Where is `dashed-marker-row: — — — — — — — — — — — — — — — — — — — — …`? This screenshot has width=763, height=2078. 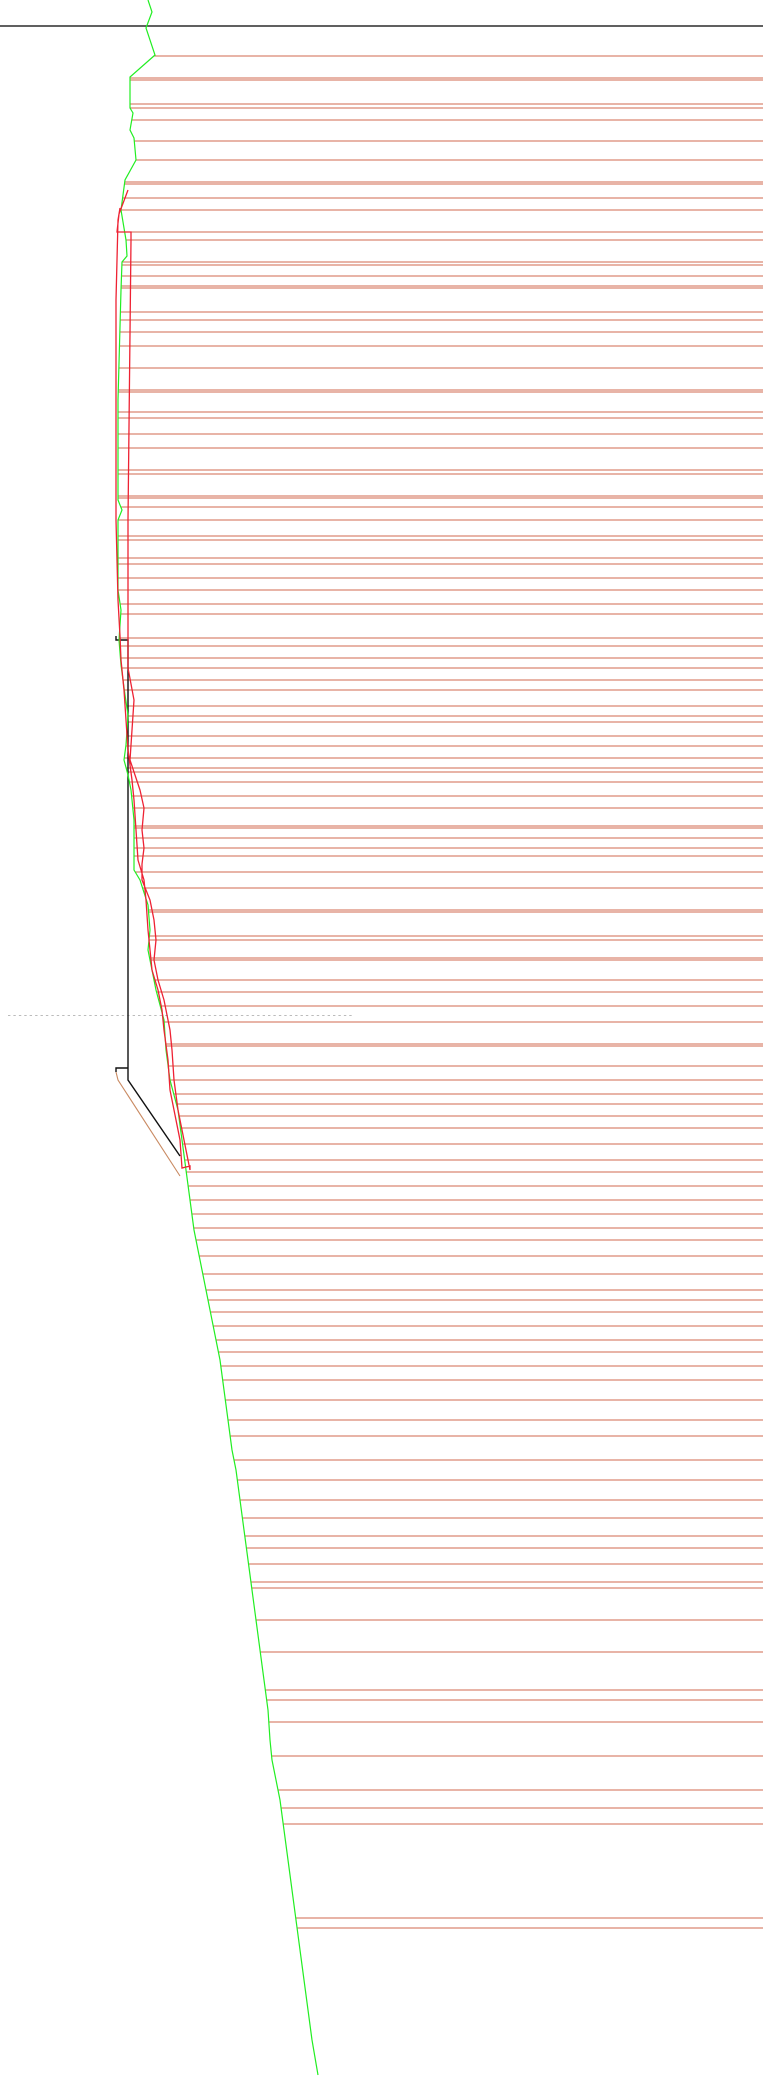 dashed-marker-row: — — — — — — — — — — — — — — — — — — — — … is located at coordinates (180, 1015).